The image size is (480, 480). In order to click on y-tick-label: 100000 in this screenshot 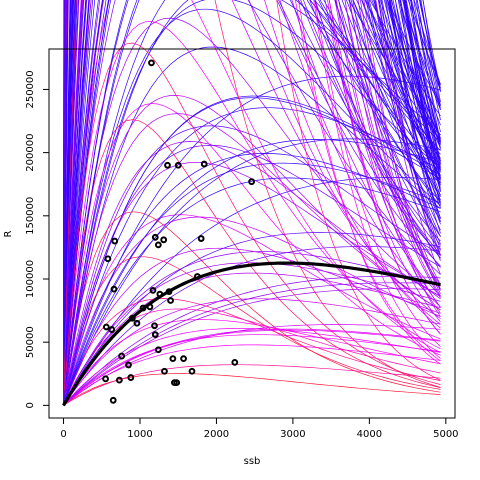, I will do `click(30, 279)`.